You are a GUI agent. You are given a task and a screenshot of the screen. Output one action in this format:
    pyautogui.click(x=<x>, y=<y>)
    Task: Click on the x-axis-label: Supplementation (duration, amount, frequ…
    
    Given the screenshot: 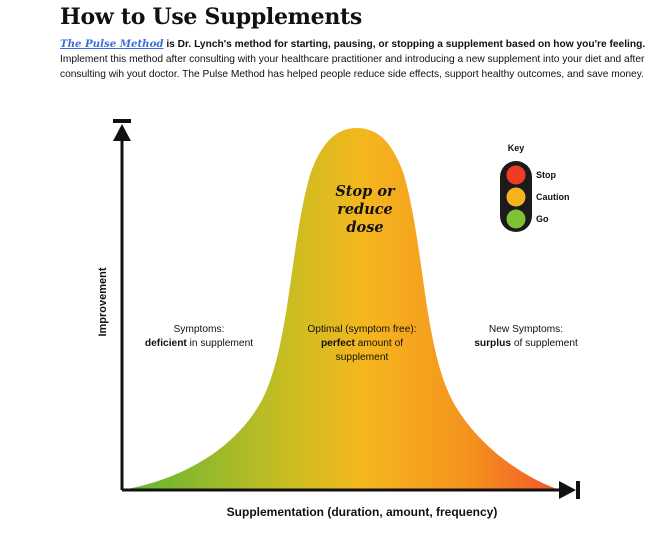 What is the action you would take?
    pyautogui.click(x=362, y=512)
    